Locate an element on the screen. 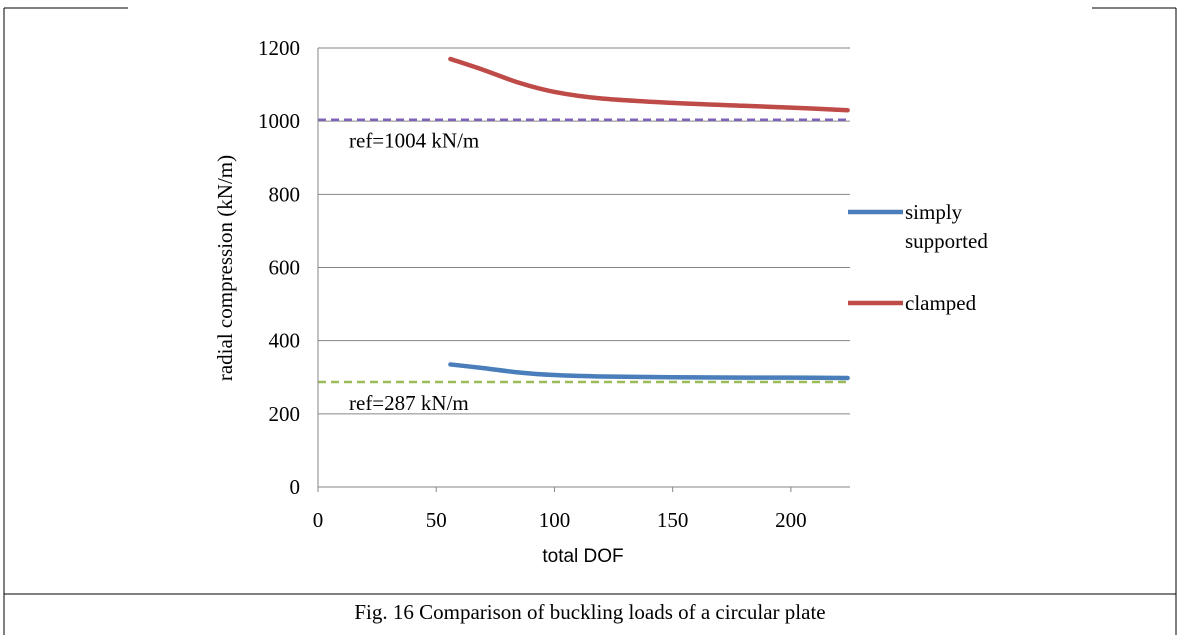 The image size is (1182, 635). x-tick-label: 150 is located at coordinates (673, 520).